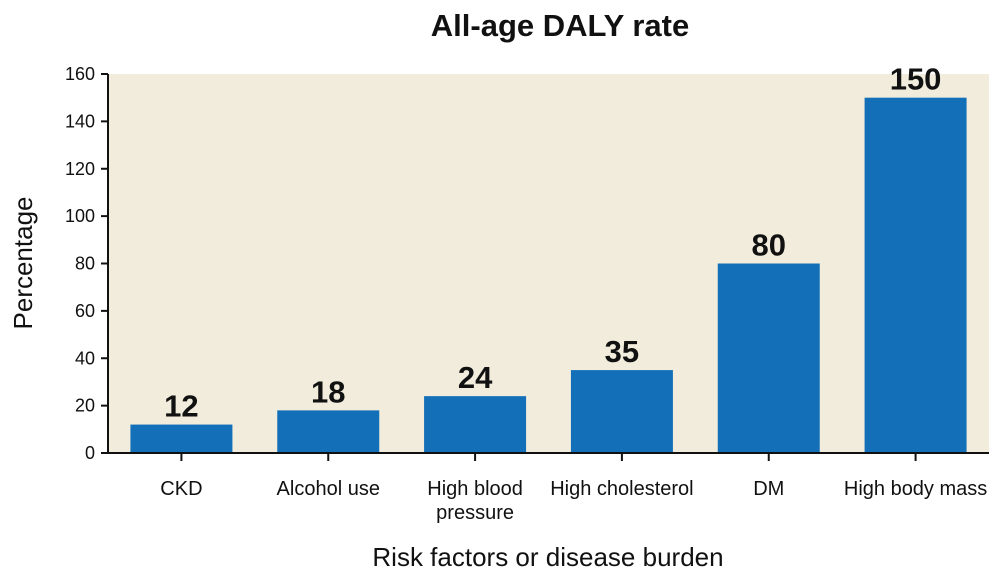 The image size is (1005, 576). I want to click on x-axis-label: Risk factors or disease burden, so click(547, 557).